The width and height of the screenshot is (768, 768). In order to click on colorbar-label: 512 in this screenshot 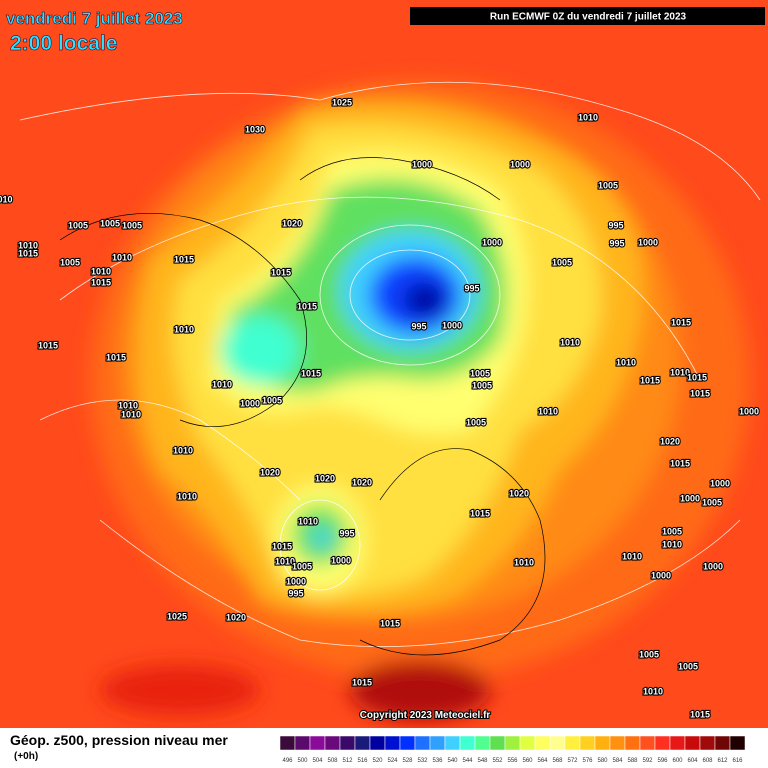, I will do `click(347, 761)`.